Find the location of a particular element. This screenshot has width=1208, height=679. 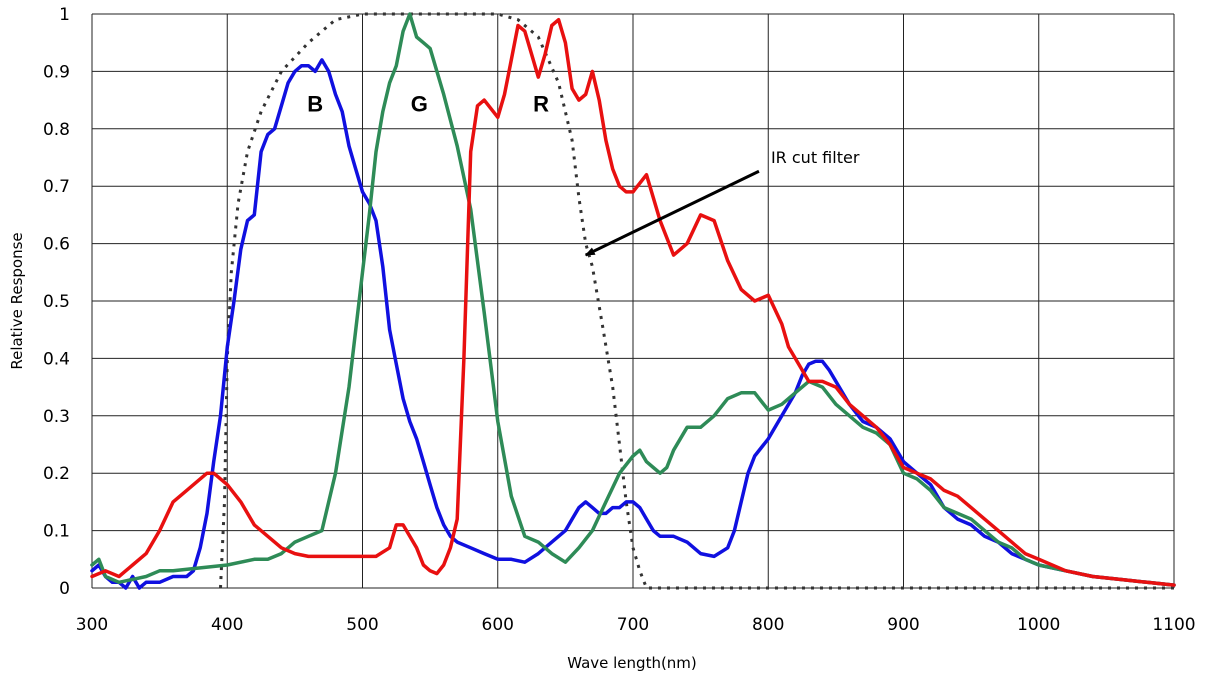

x-tick-label: 900 is located at coordinates (903, 625).